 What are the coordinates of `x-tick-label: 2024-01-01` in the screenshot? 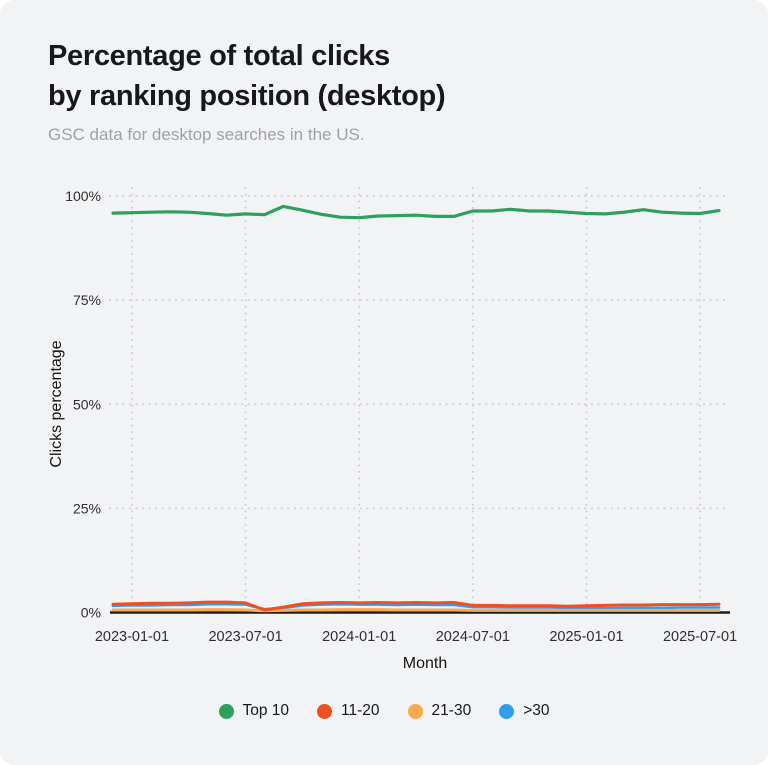 It's located at (359, 637).